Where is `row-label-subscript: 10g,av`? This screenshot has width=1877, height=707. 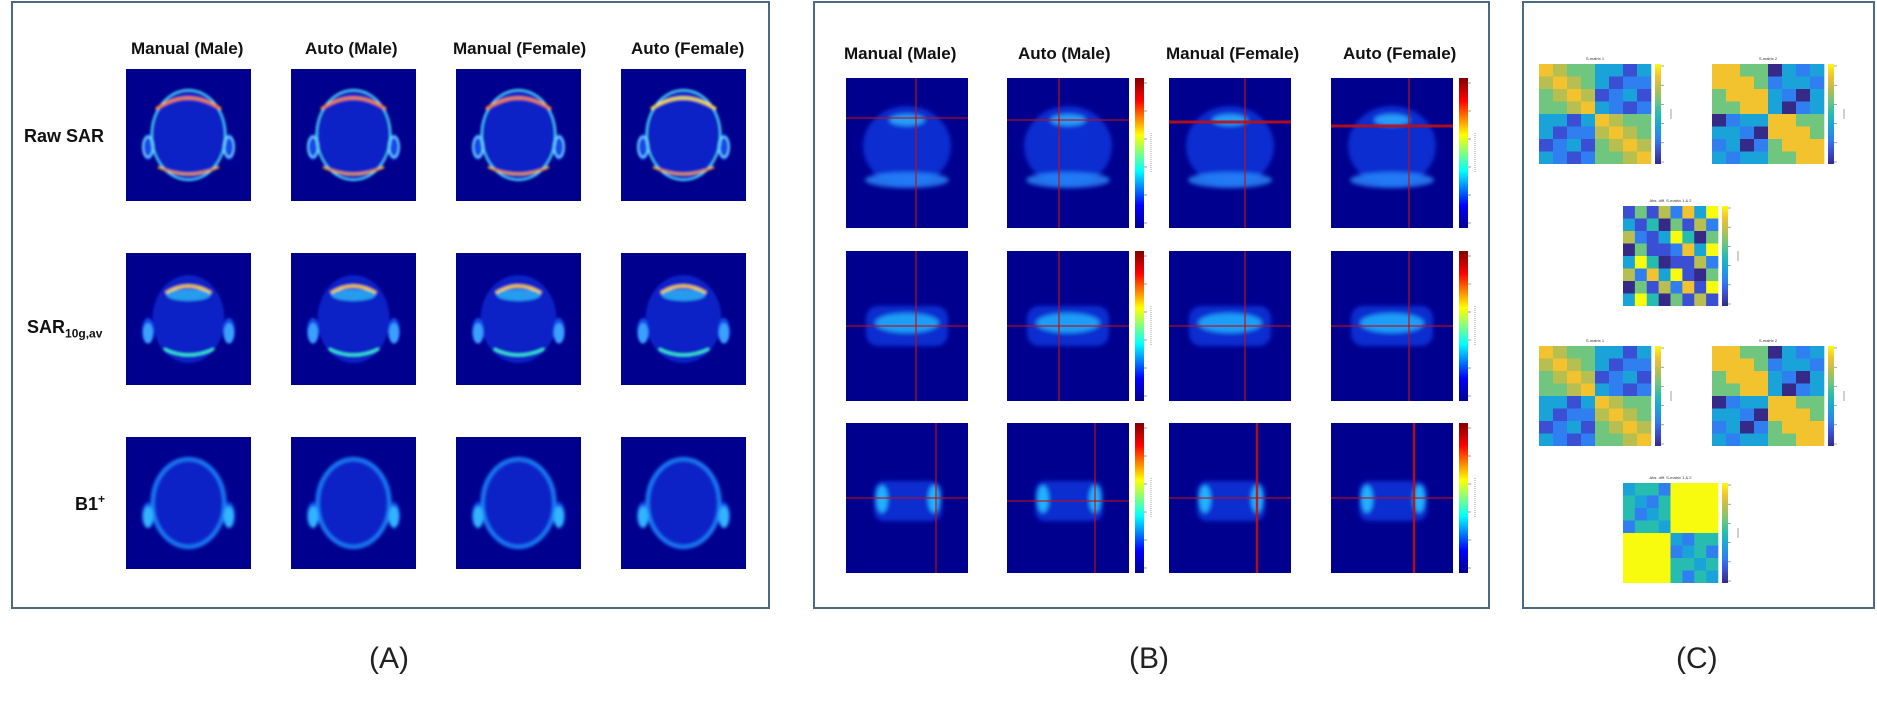 row-label-subscript: 10g,av is located at coordinates (84, 333).